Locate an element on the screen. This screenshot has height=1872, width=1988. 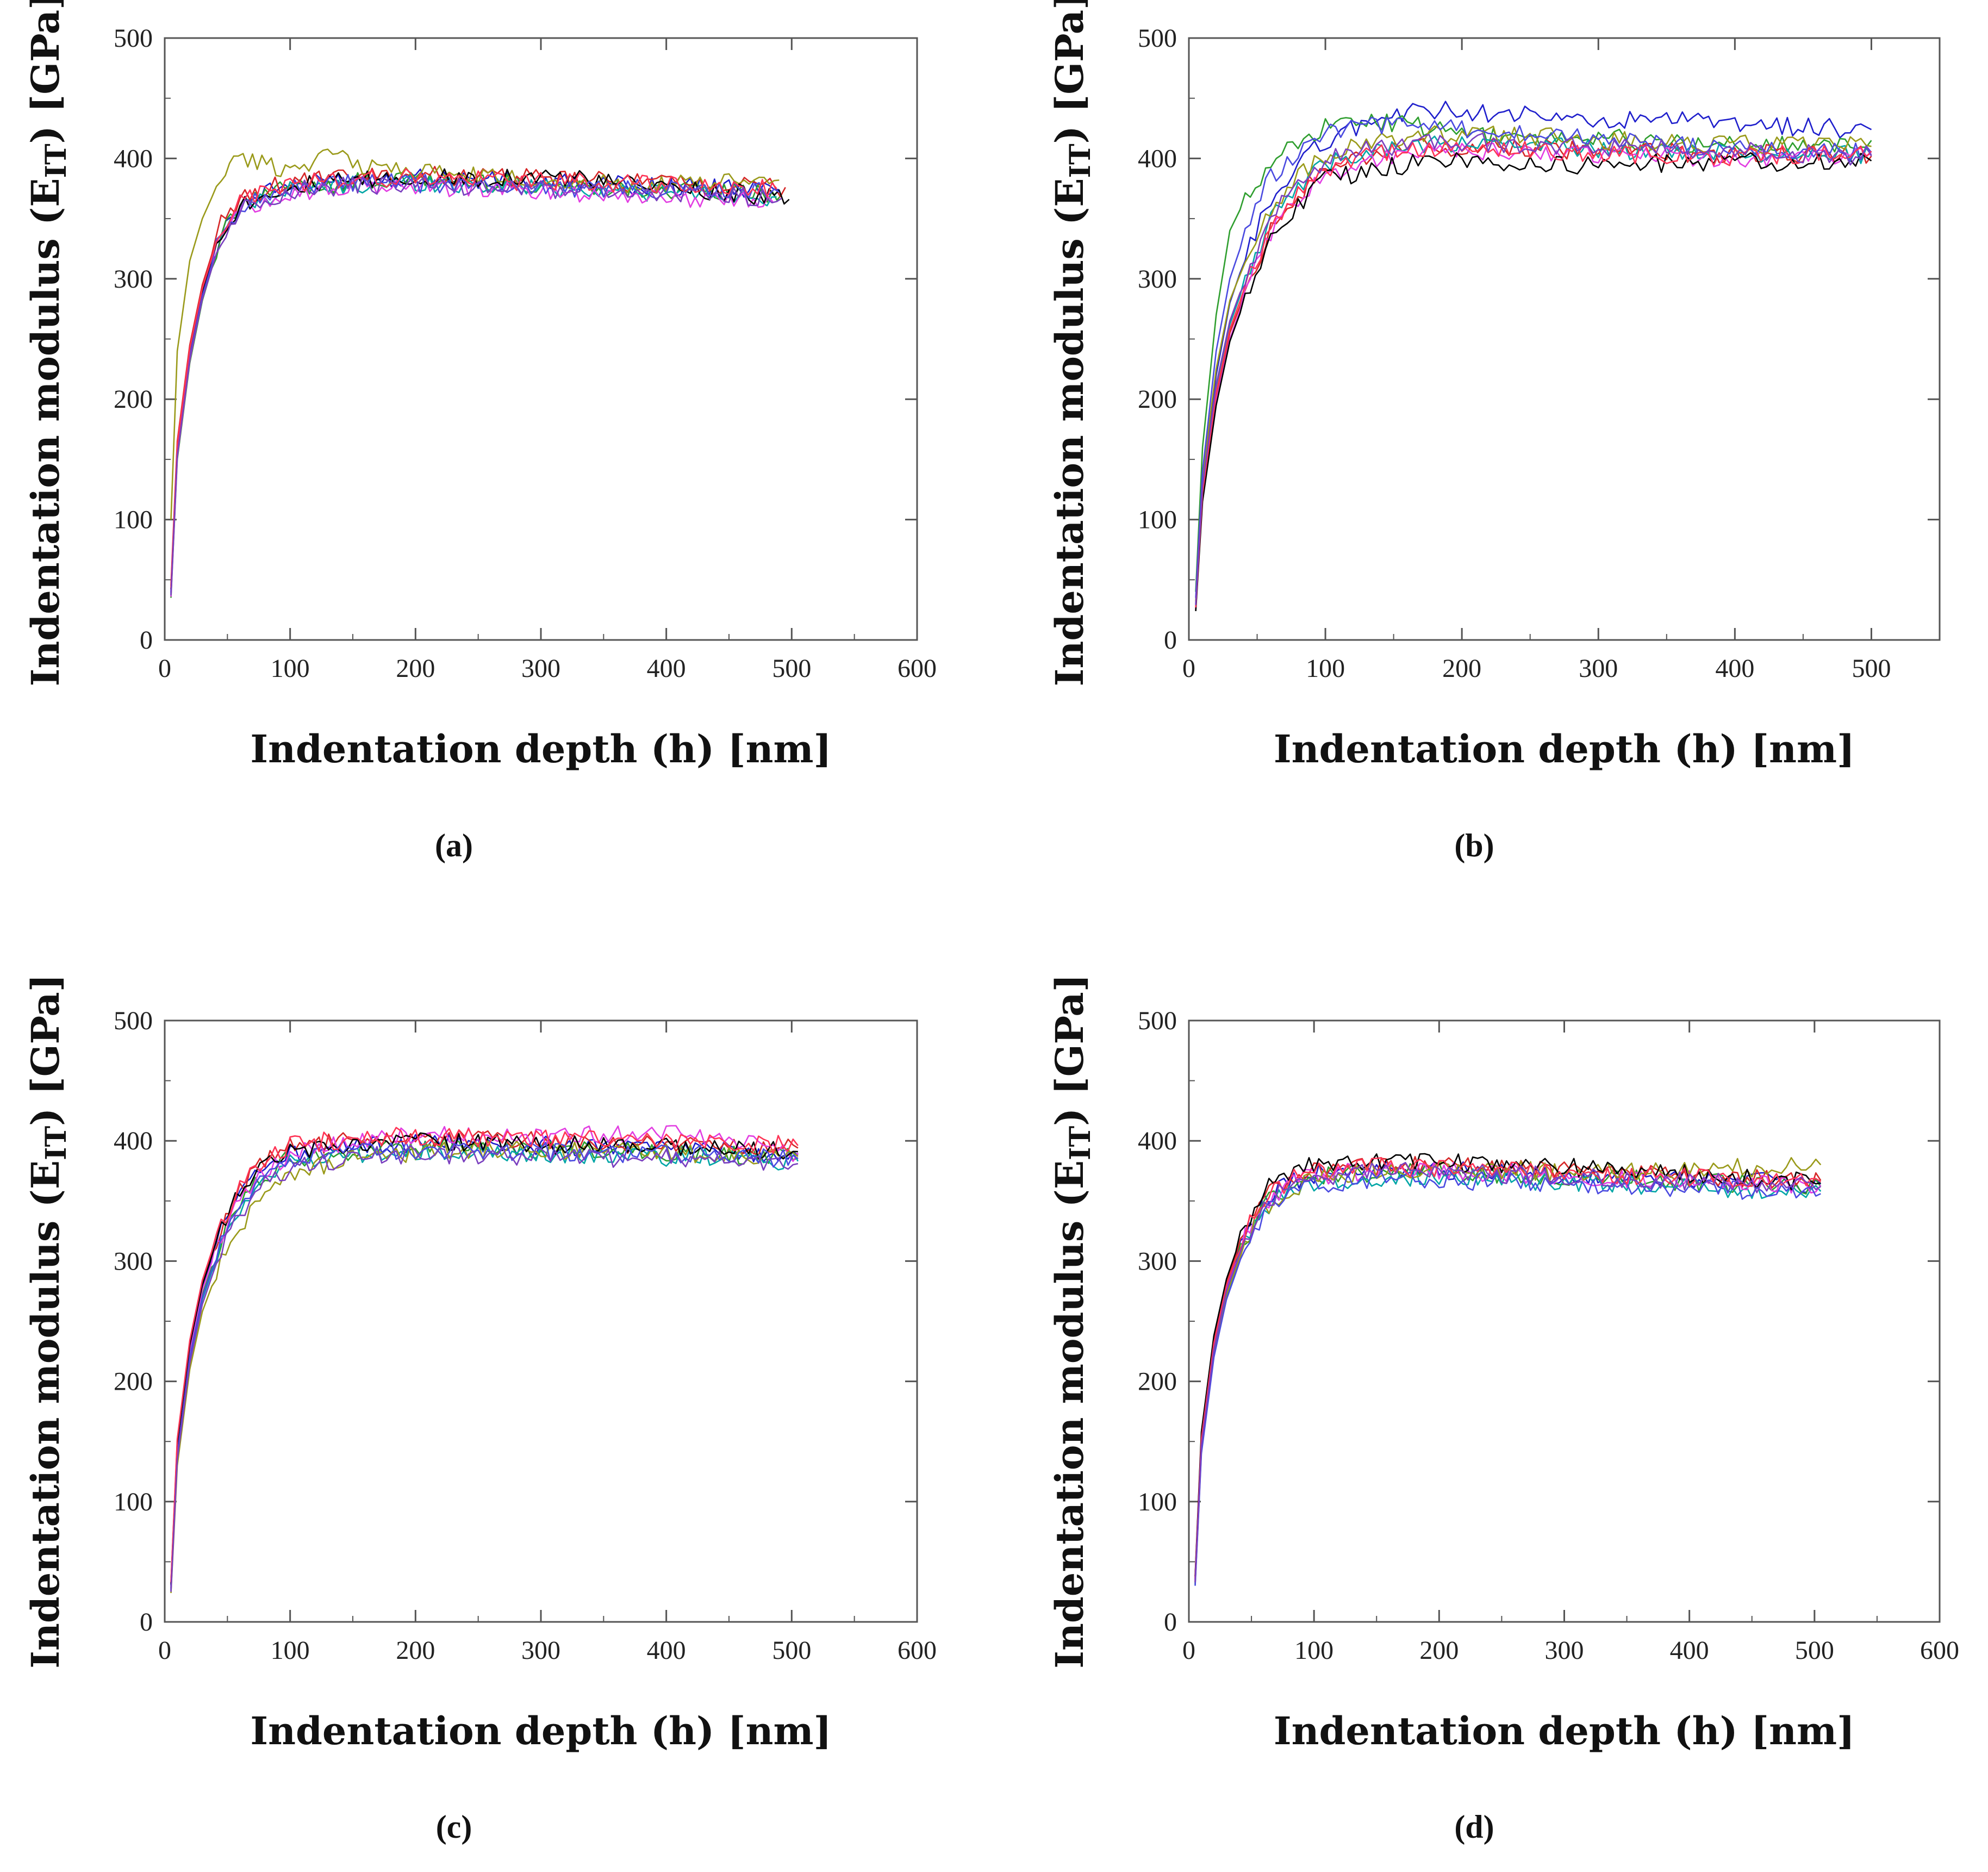
panel-label: (d) is located at coordinates (1474, 1827).